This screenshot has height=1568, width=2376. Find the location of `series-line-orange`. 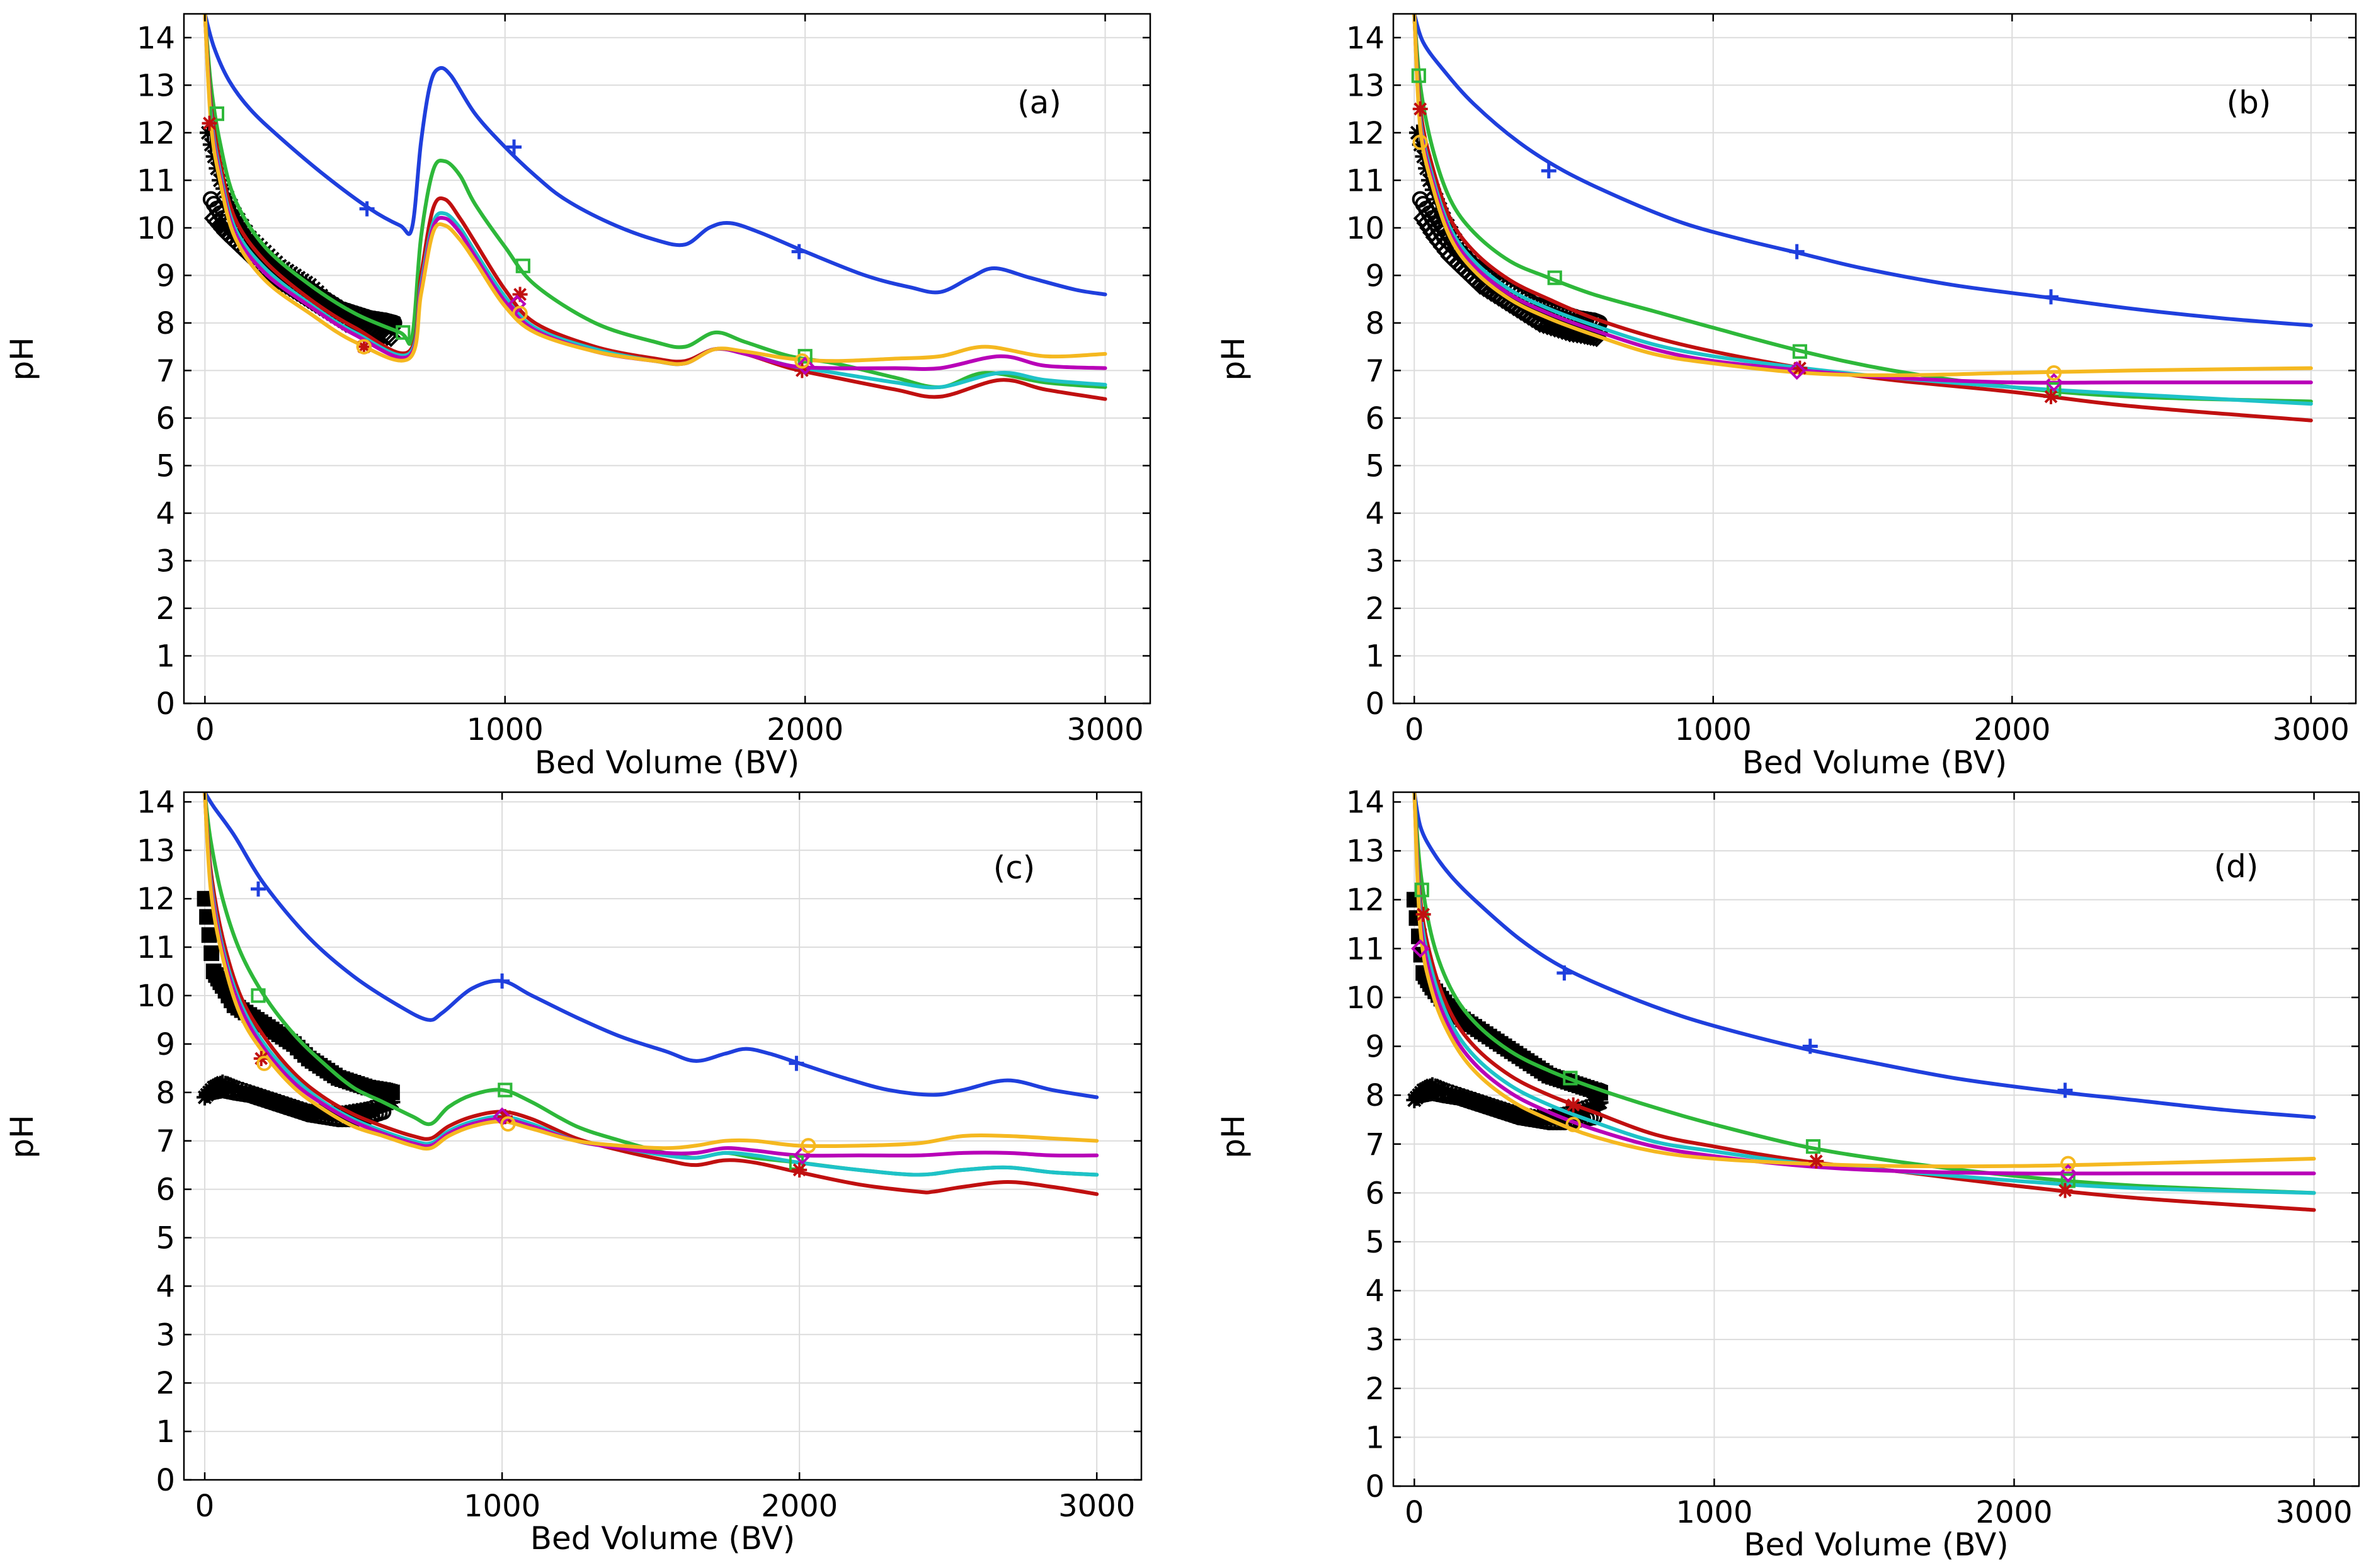

series-line-orange is located at coordinates (655, 190).